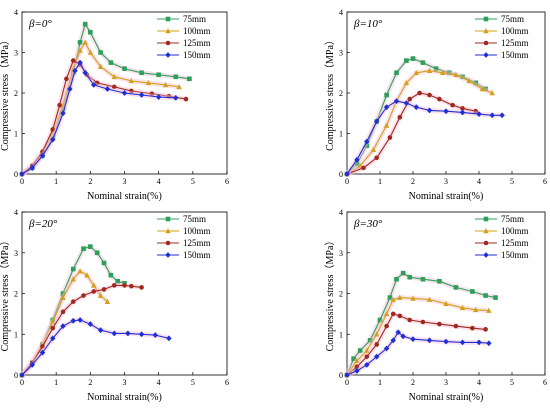 The width and height of the screenshot is (550, 408). I want to click on series-line, so click(424, 137).